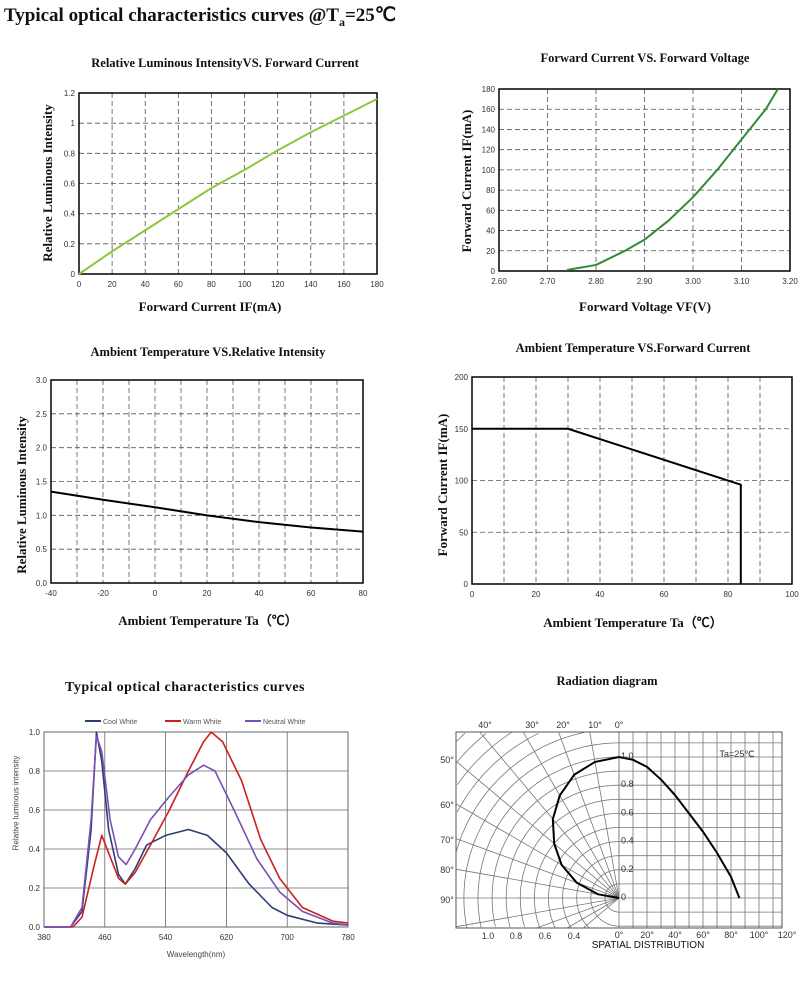 This screenshot has width=800, height=1000. Describe the element at coordinates (607, 505) in the screenshot. I see `chart4-series-line` at that location.